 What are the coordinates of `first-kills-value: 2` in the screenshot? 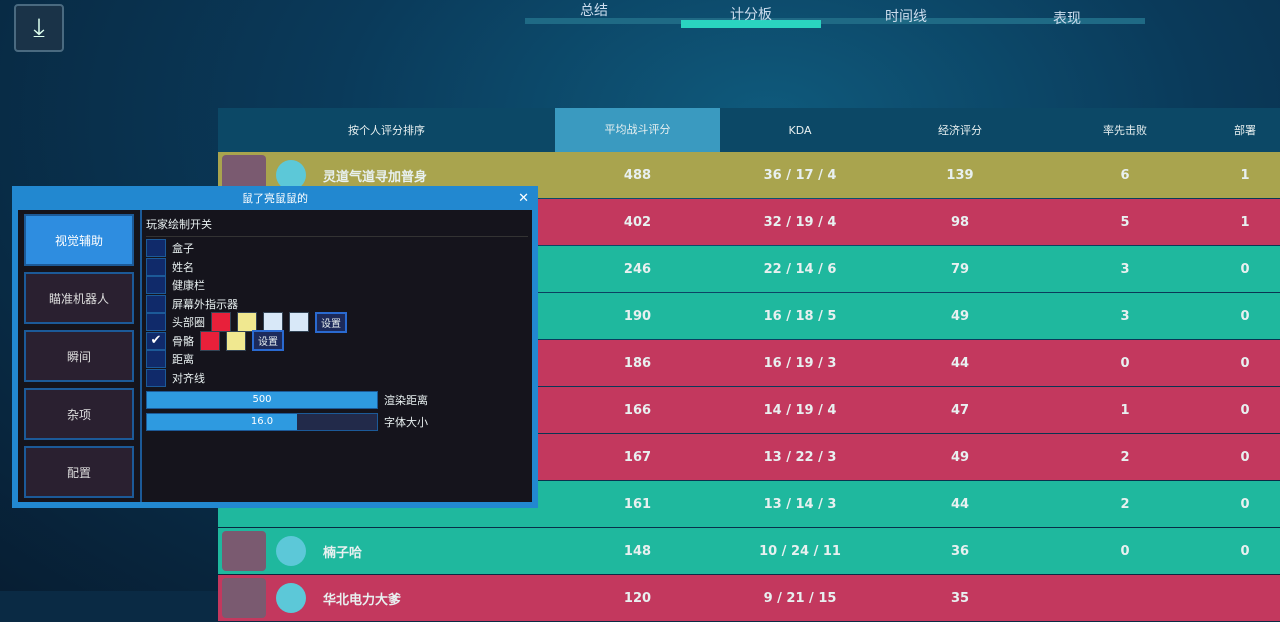 It's located at (1125, 457).